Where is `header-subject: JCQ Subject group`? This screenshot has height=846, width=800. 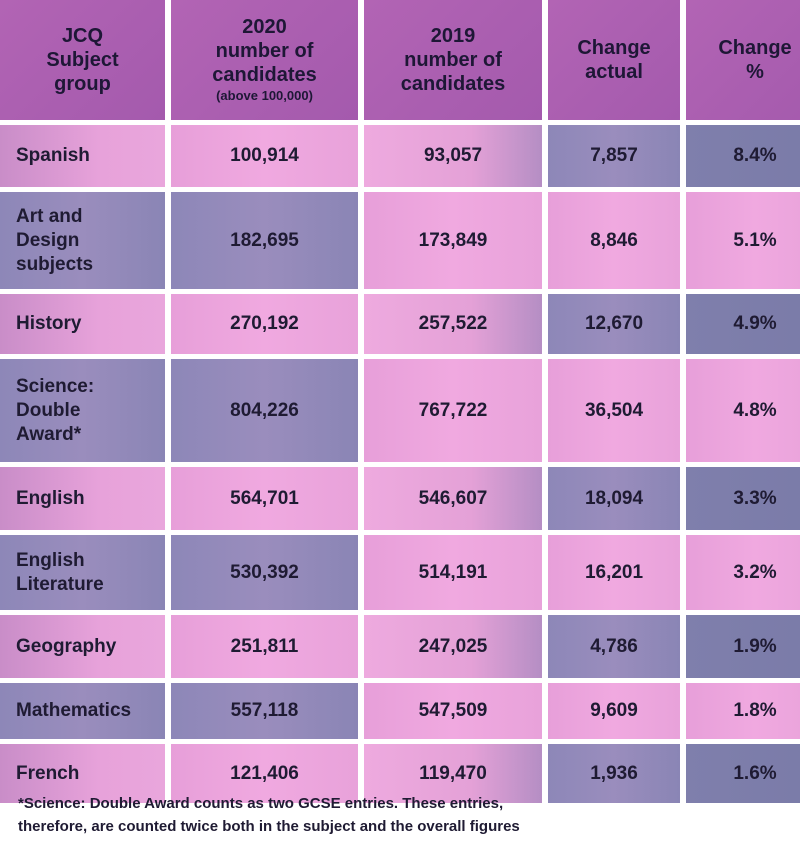
header-subject: JCQ Subject group is located at coordinates (82, 60).